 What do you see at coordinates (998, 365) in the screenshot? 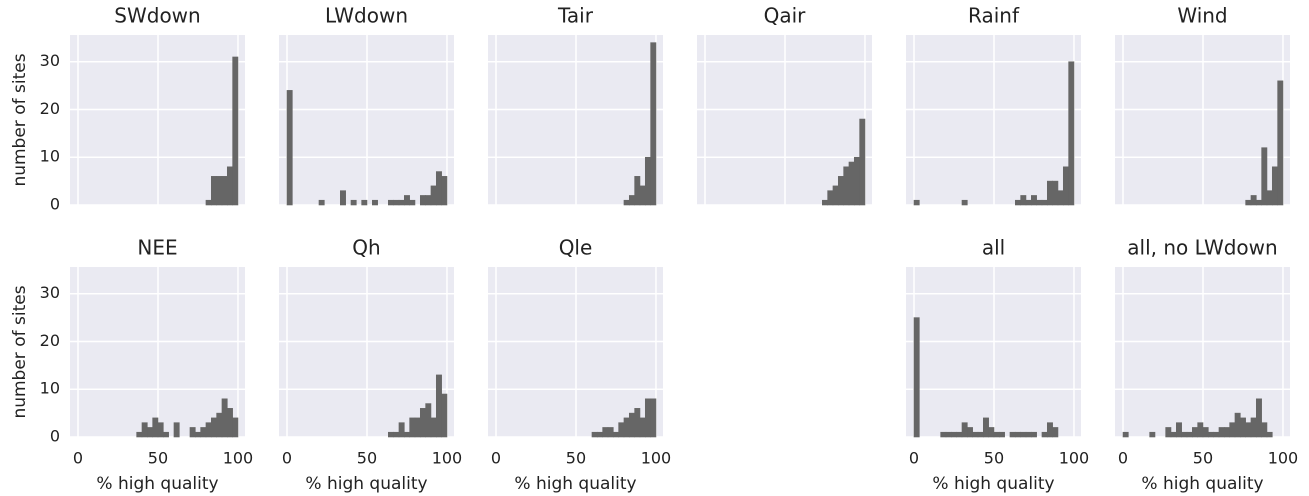
I see `panel: all 0 50 100 % high quality` at bounding box center [998, 365].